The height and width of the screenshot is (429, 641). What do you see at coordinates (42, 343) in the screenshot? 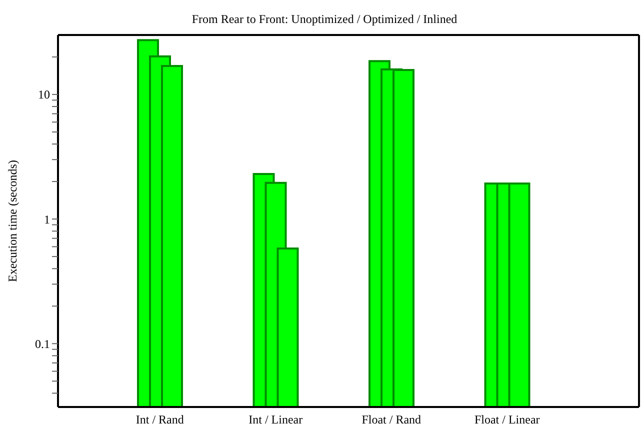
I see `y-tick-label: 0.1` at bounding box center [42, 343].